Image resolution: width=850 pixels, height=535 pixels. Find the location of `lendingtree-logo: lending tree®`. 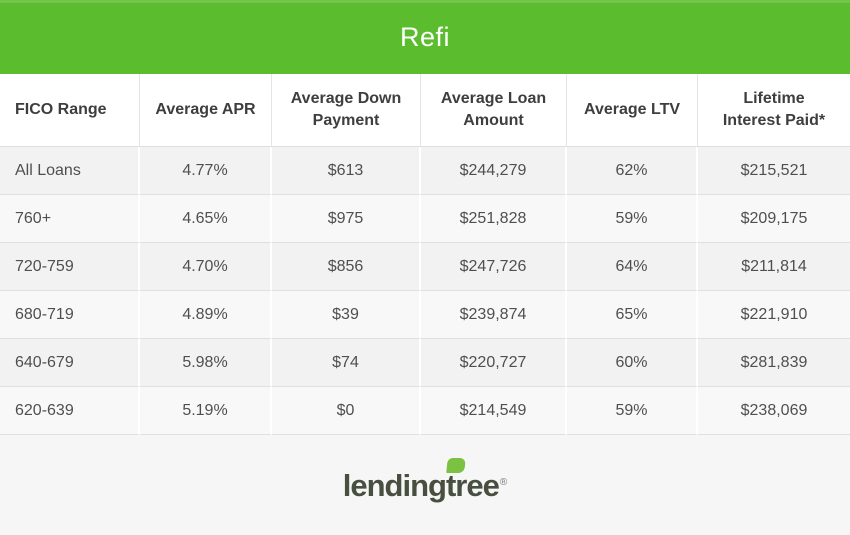

lendingtree-logo: lending tree® is located at coordinates (425, 480).